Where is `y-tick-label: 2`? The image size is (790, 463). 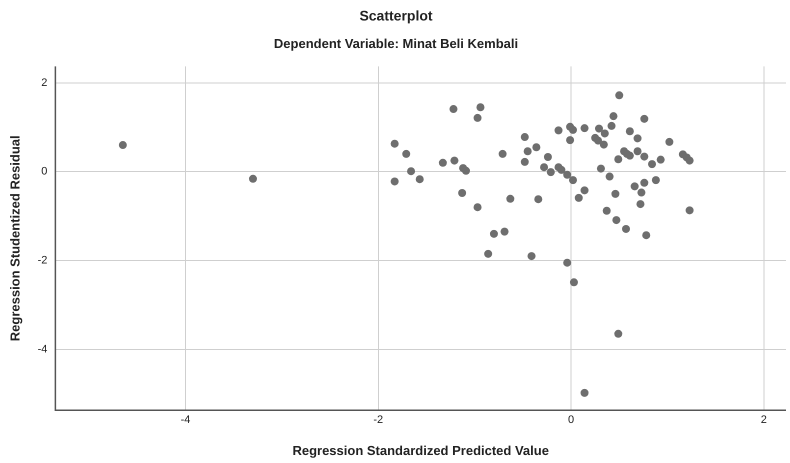
y-tick-label: 2 is located at coordinates (44, 82).